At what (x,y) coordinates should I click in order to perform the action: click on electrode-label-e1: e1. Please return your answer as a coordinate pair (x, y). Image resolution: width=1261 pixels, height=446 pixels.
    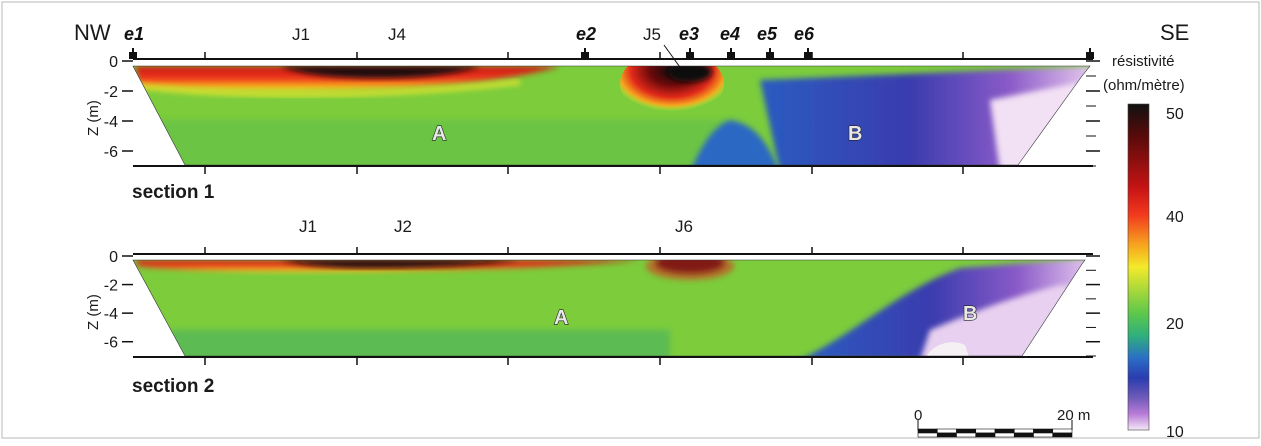
    Looking at the image, I should click on (134, 34).